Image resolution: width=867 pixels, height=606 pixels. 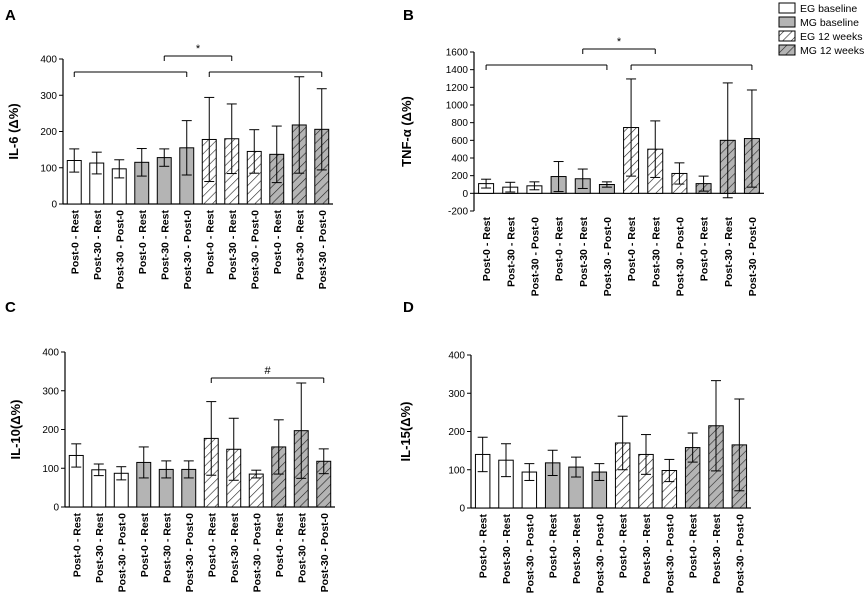 I want to click on y-tick-label: 1200, so click(x=457, y=88).